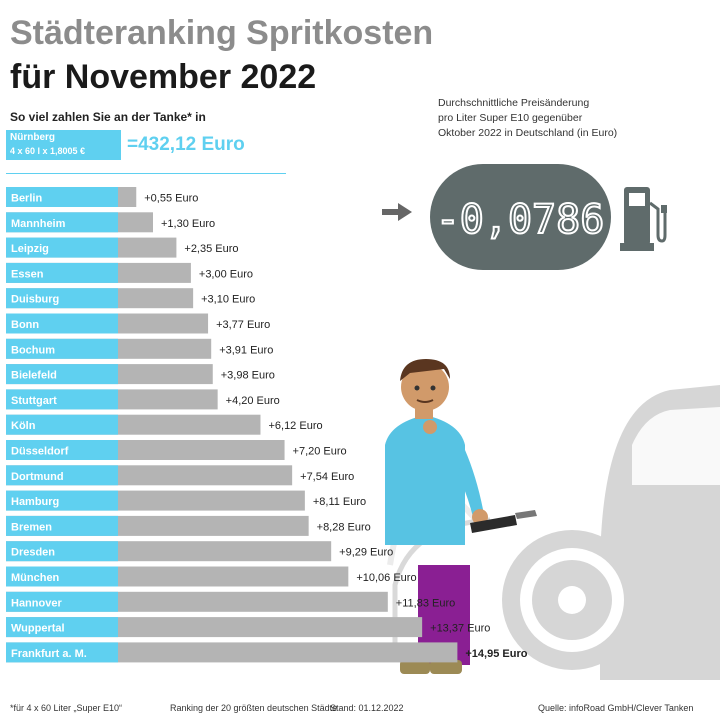  What do you see at coordinates (171, 199) in the screenshot?
I see `value-label-0: +0,55 Euro` at bounding box center [171, 199].